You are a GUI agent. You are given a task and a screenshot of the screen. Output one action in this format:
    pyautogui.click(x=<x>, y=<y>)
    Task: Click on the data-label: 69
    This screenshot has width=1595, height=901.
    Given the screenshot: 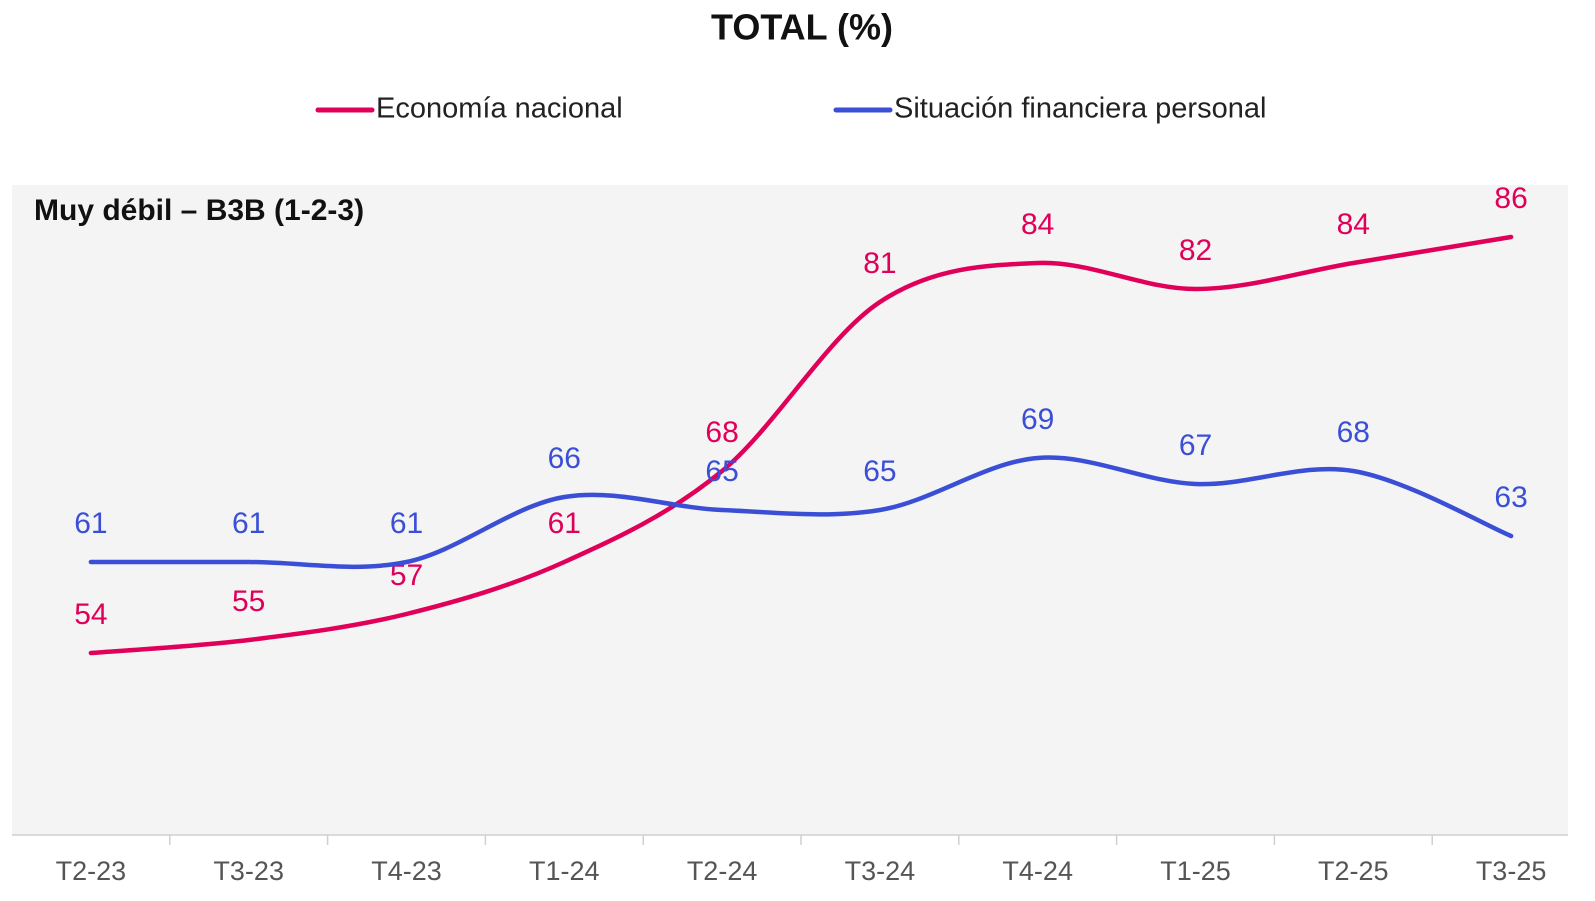 What is the action you would take?
    pyautogui.click(x=1037, y=419)
    